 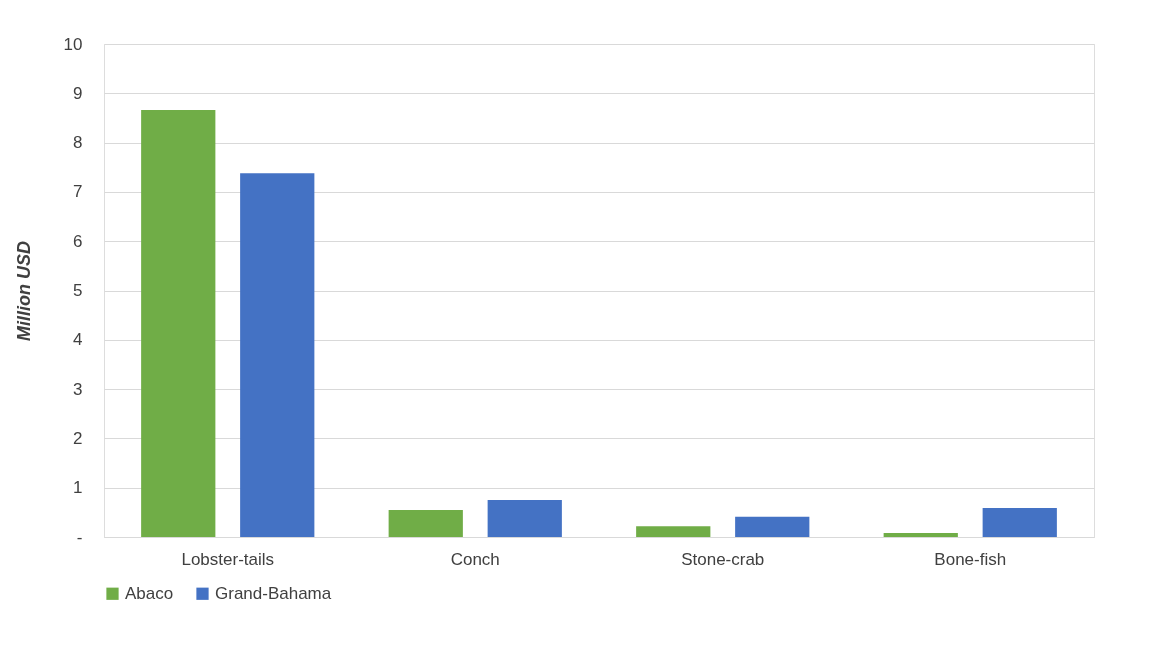 What do you see at coordinates (78, 290) in the screenshot?
I see `y-tick-label: 5` at bounding box center [78, 290].